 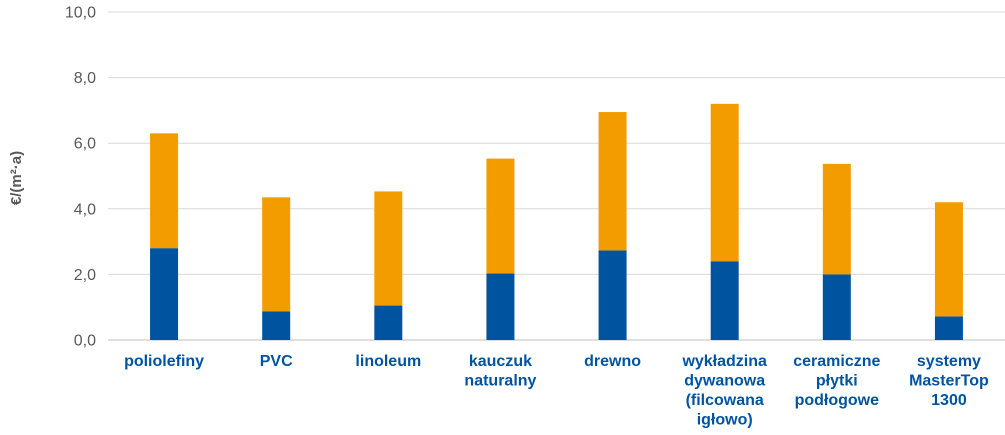 What do you see at coordinates (500, 361) in the screenshot?
I see `x-category-label-line: kauczuk` at bounding box center [500, 361].